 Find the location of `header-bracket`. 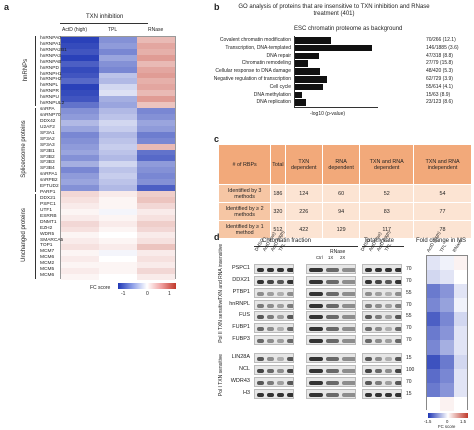

header-bracket is located at coordinates (104, 23).